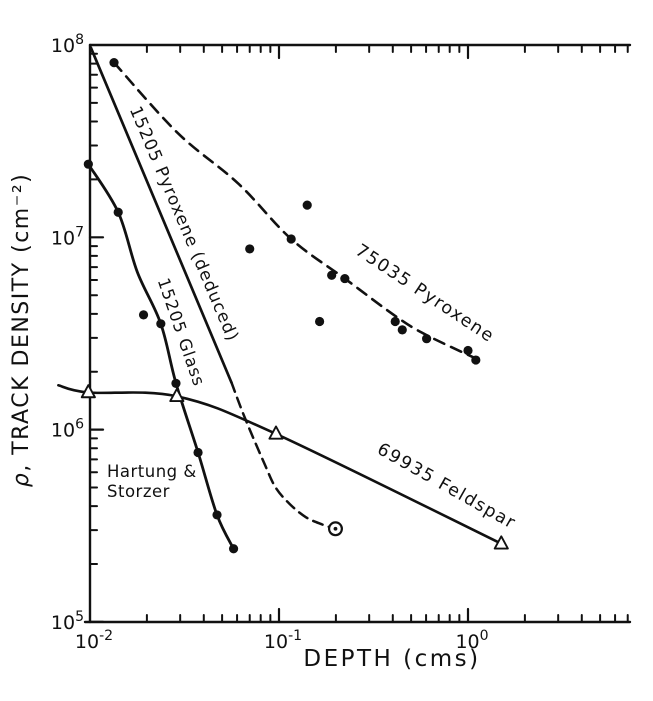 The height and width of the screenshot is (701, 653). Describe the element at coordinates (161, 215) in the screenshot. I see `series-15205-pyroxene-deduced-solid-line` at that location.